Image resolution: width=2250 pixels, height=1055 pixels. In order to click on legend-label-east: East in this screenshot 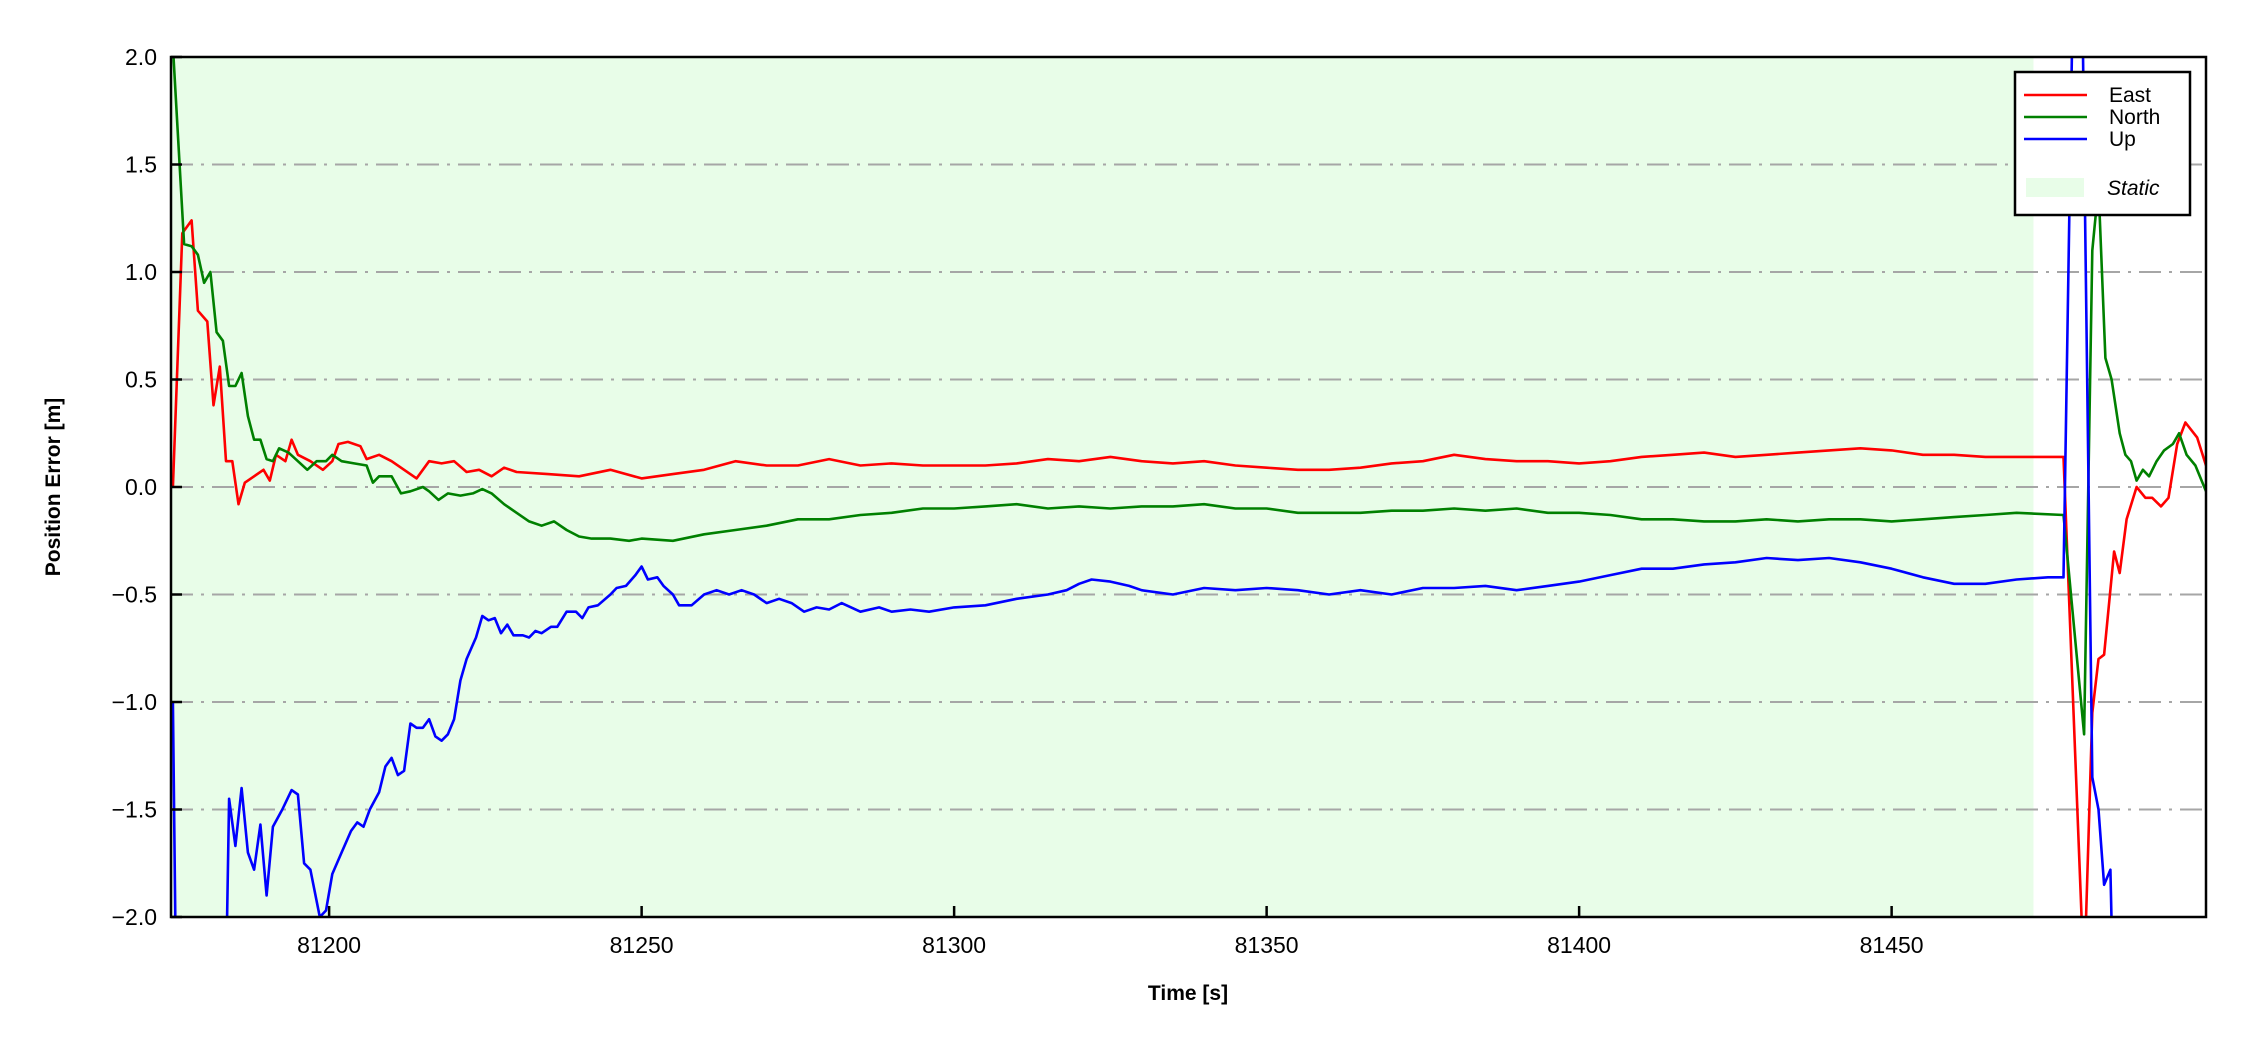, I will do `click(2130, 95)`.